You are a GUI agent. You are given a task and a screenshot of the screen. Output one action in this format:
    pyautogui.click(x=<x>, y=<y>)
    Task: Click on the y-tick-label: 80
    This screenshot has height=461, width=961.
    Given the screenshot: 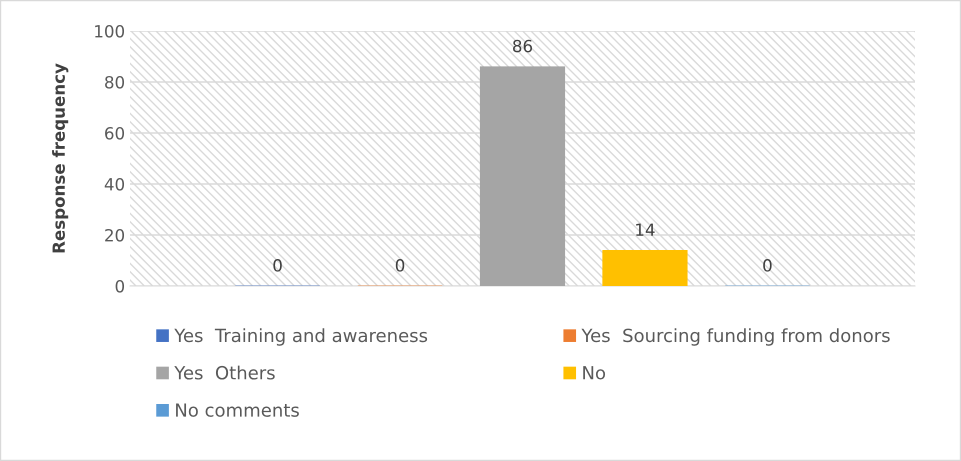 What is the action you would take?
    pyautogui.click(x=114, y=82)
    